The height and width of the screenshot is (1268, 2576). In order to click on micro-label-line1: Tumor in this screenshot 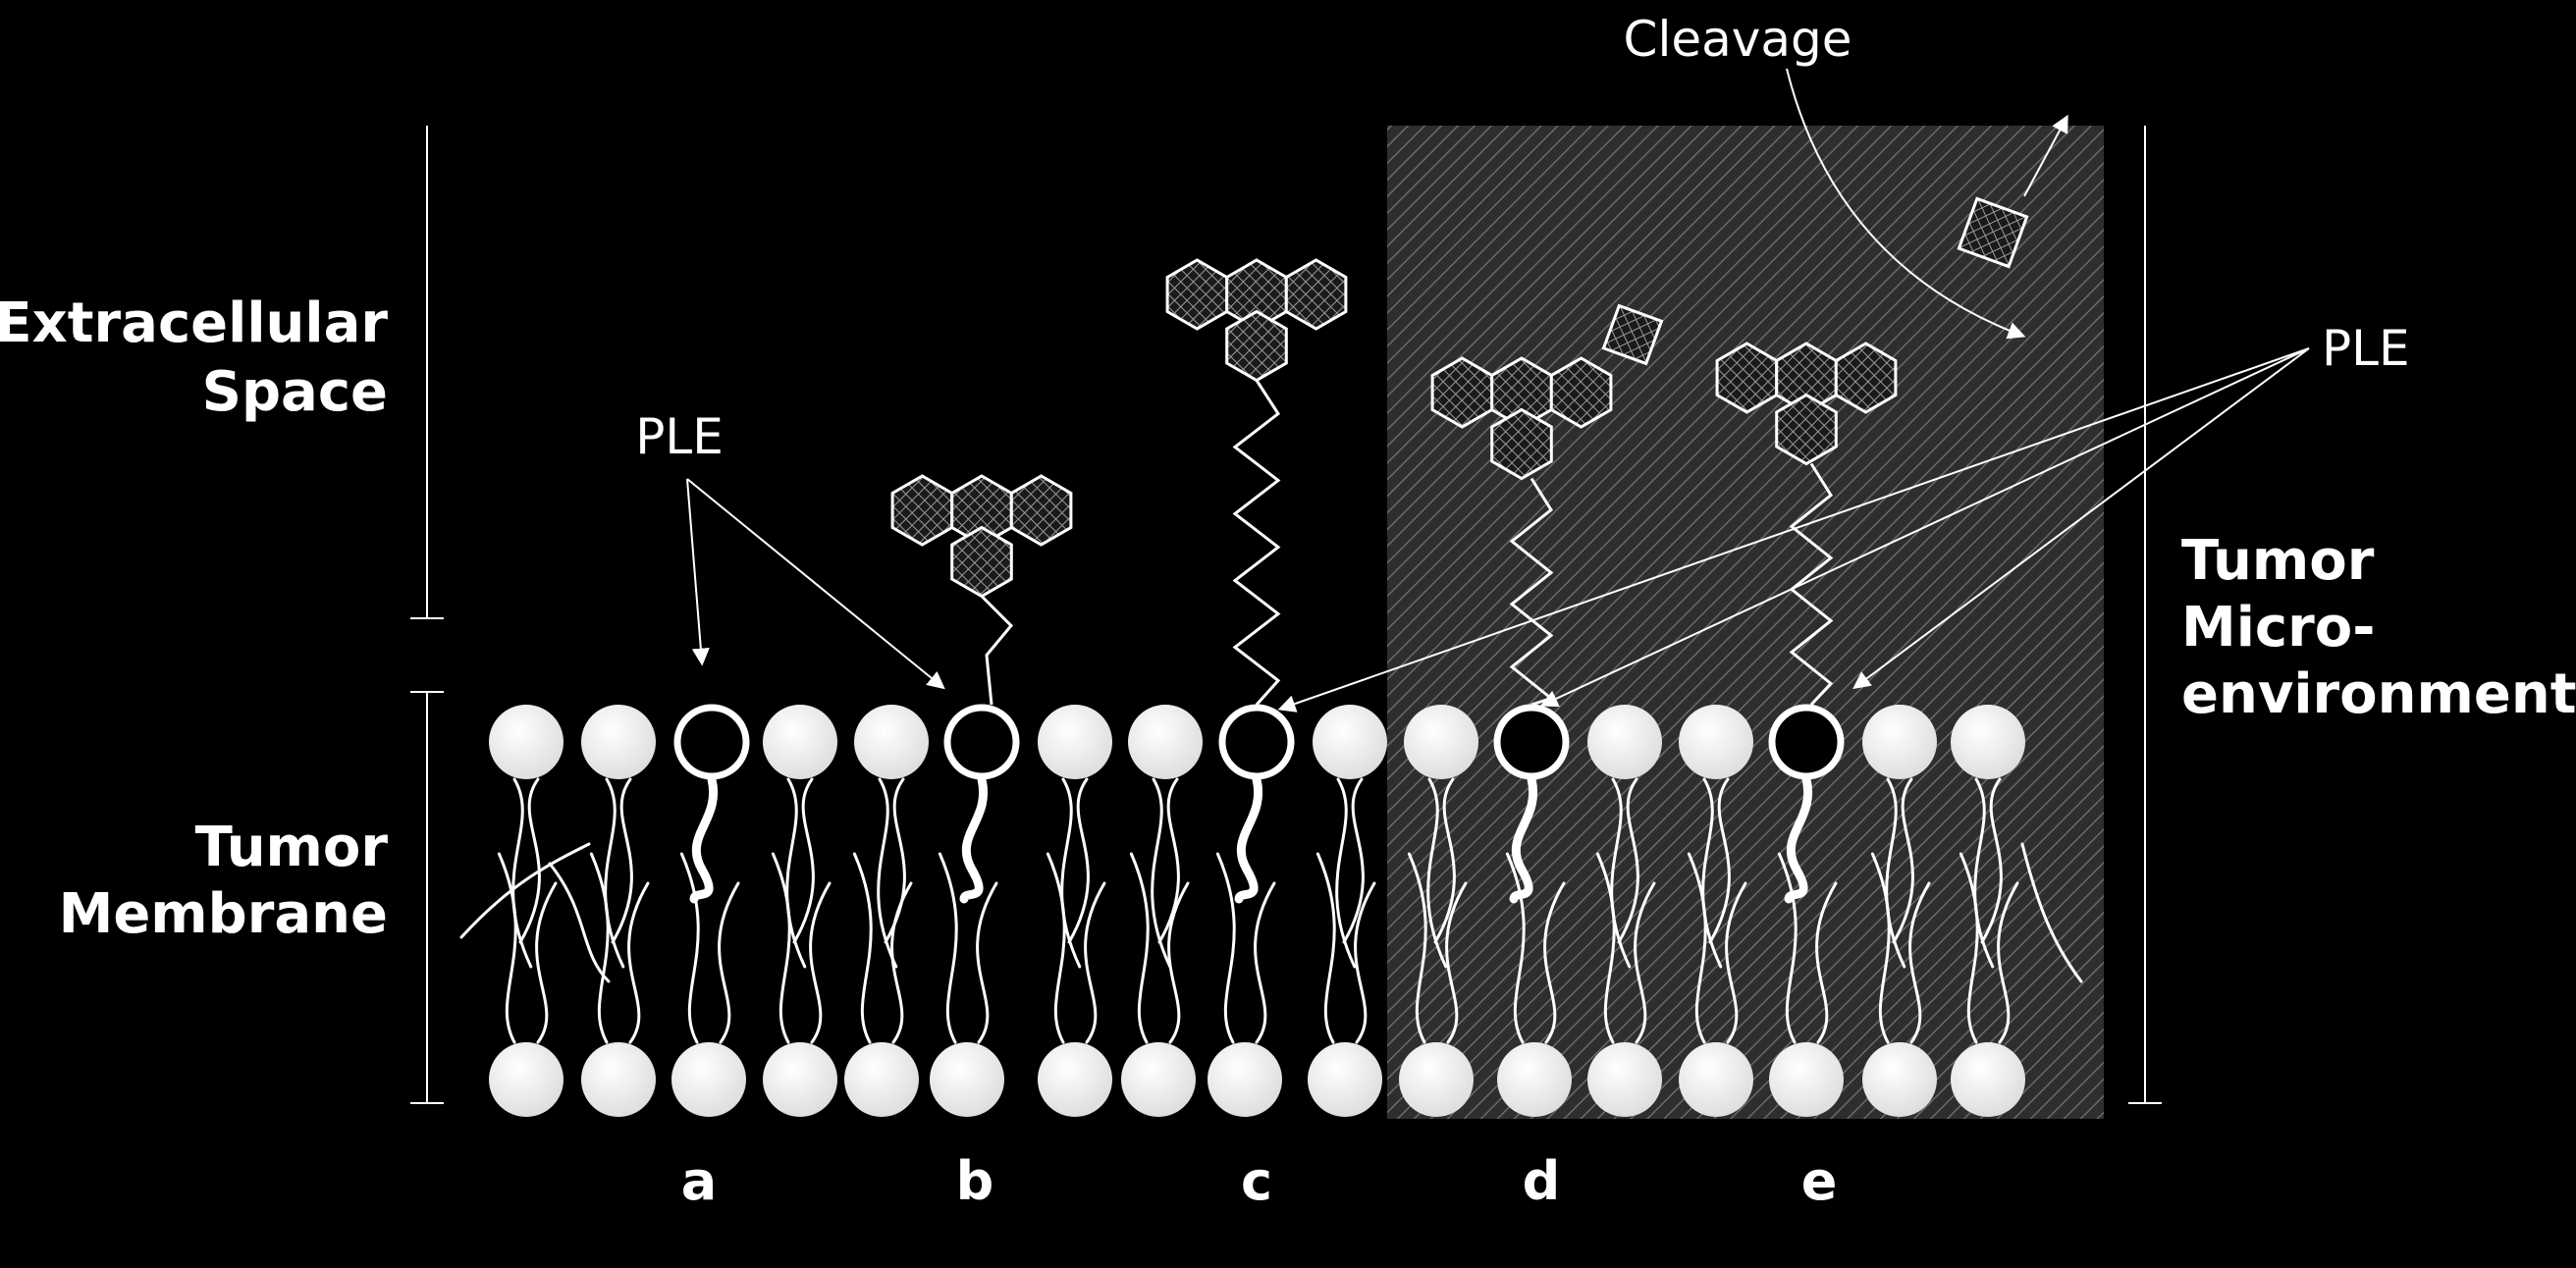, I will do `click(2278, 561)`.